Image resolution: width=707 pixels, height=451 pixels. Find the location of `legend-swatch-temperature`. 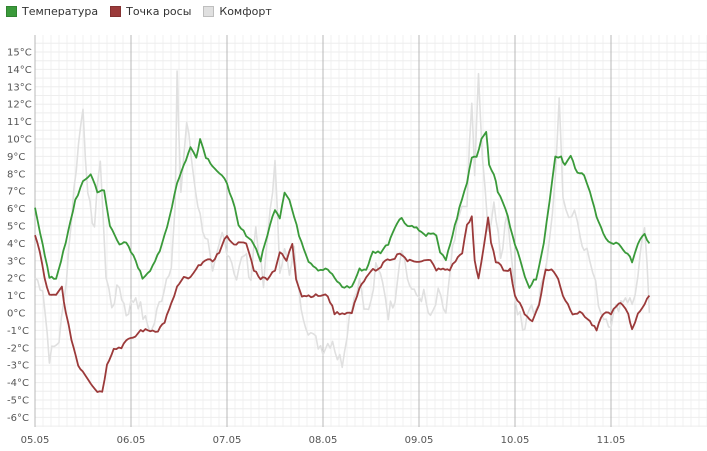

legend-swatch-temperature is located at coordinates (11, 11).